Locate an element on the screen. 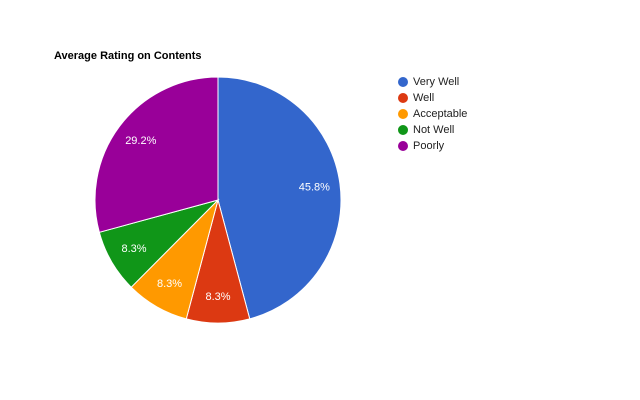 The height and width of the screenshot is (400, 640). legend-label: Well is located at coordinates (423, 98).